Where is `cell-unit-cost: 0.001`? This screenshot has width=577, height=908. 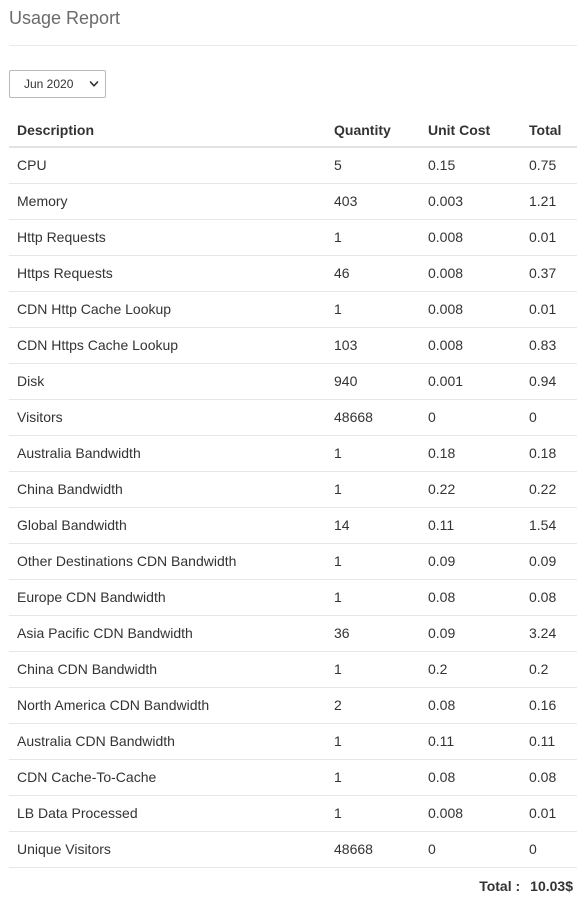 cell-unit-cost: 0.001 is located at coordinates (470, 381).